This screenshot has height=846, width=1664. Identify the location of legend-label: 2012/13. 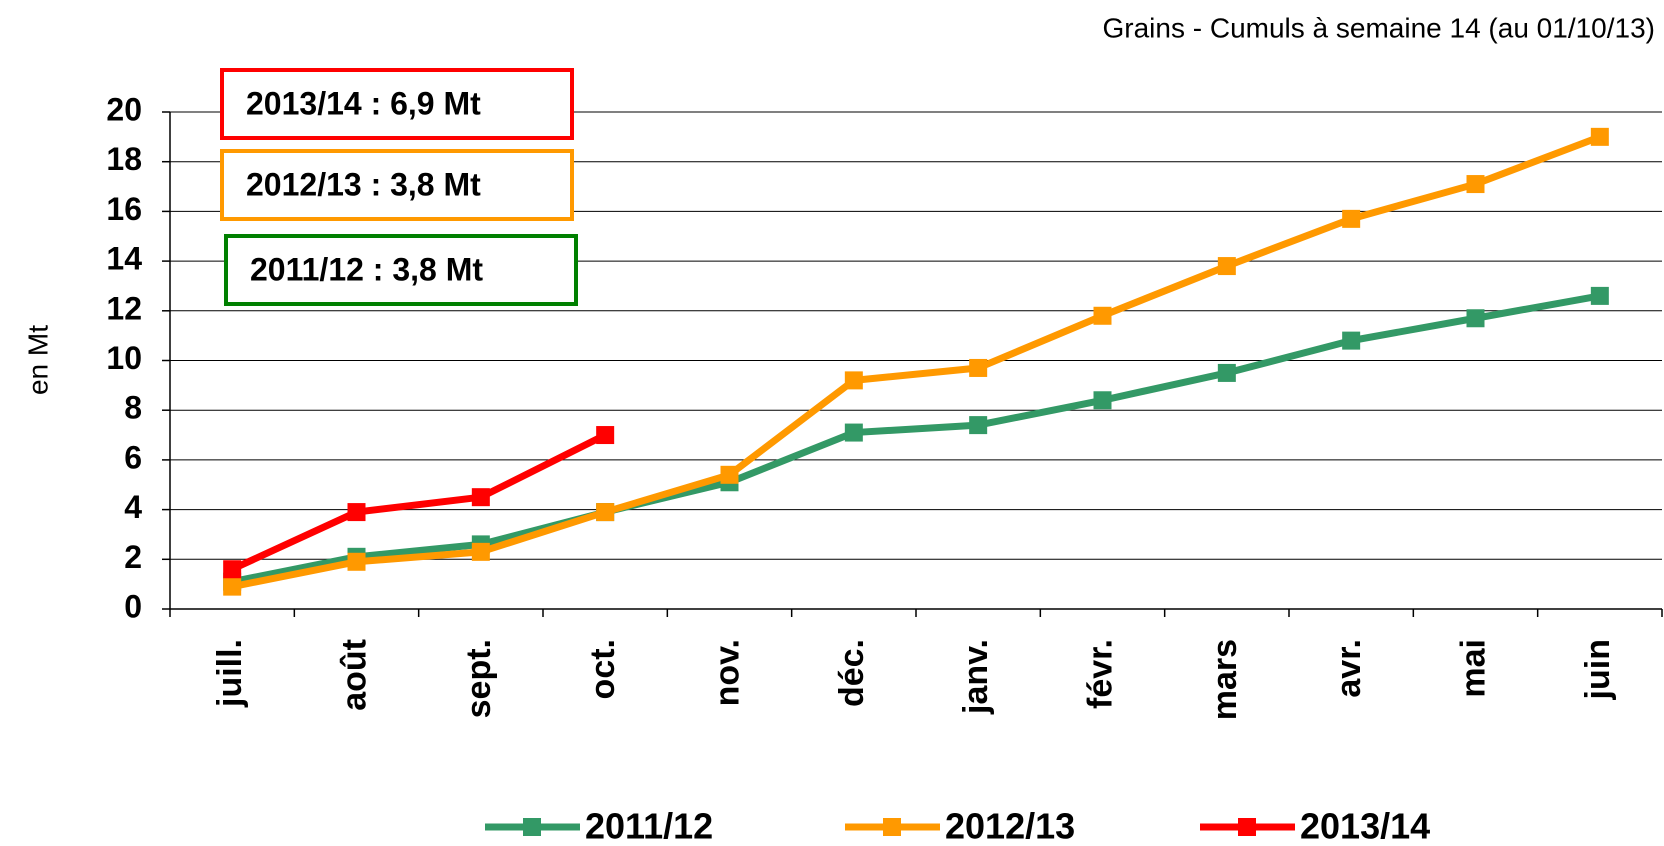
(1010, 826).